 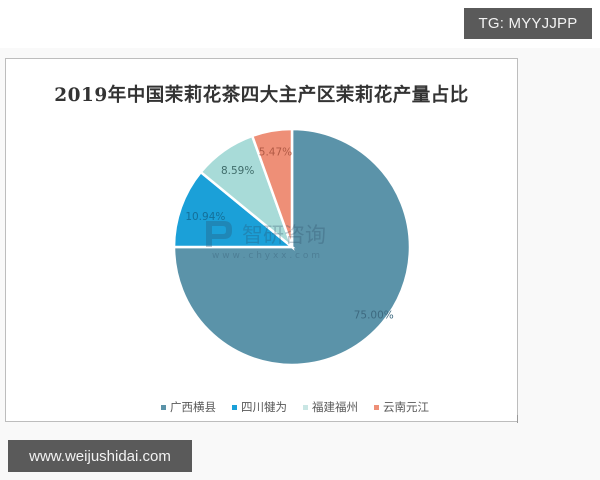 I want to click on pie-data-labels: 75.00% 10.94% 8.59% 5.47%, so click(x=289, y=234).